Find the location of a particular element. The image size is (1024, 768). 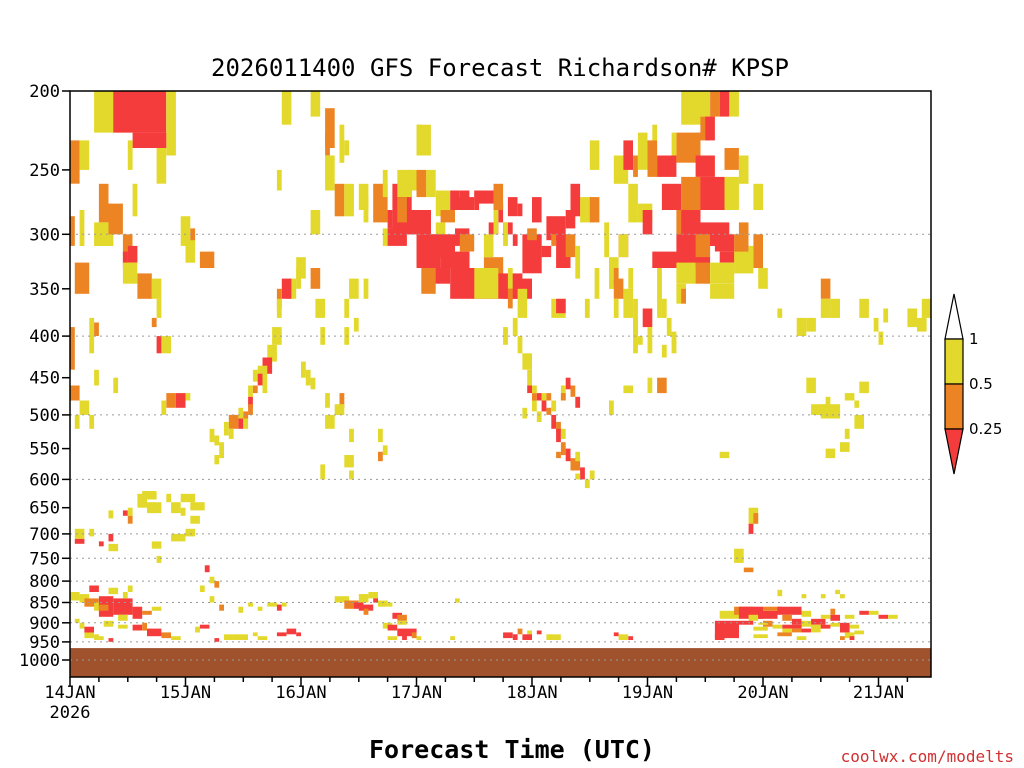

y-tick-label: 850 is located at coordinates (44, 604).